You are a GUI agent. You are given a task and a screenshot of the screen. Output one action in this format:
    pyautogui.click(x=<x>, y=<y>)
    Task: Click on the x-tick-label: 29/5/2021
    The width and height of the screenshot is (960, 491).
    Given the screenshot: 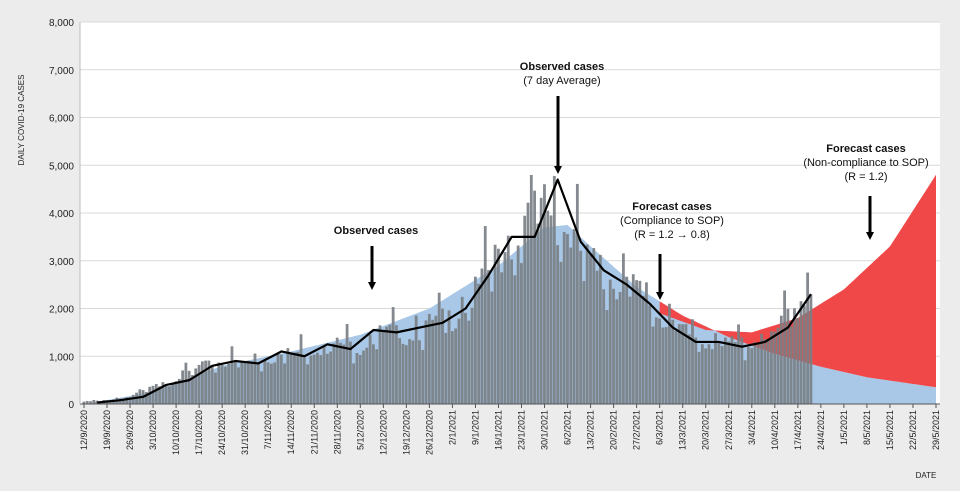 What is the action you would take?
    pyautogui.click(x=936, y=430)
    